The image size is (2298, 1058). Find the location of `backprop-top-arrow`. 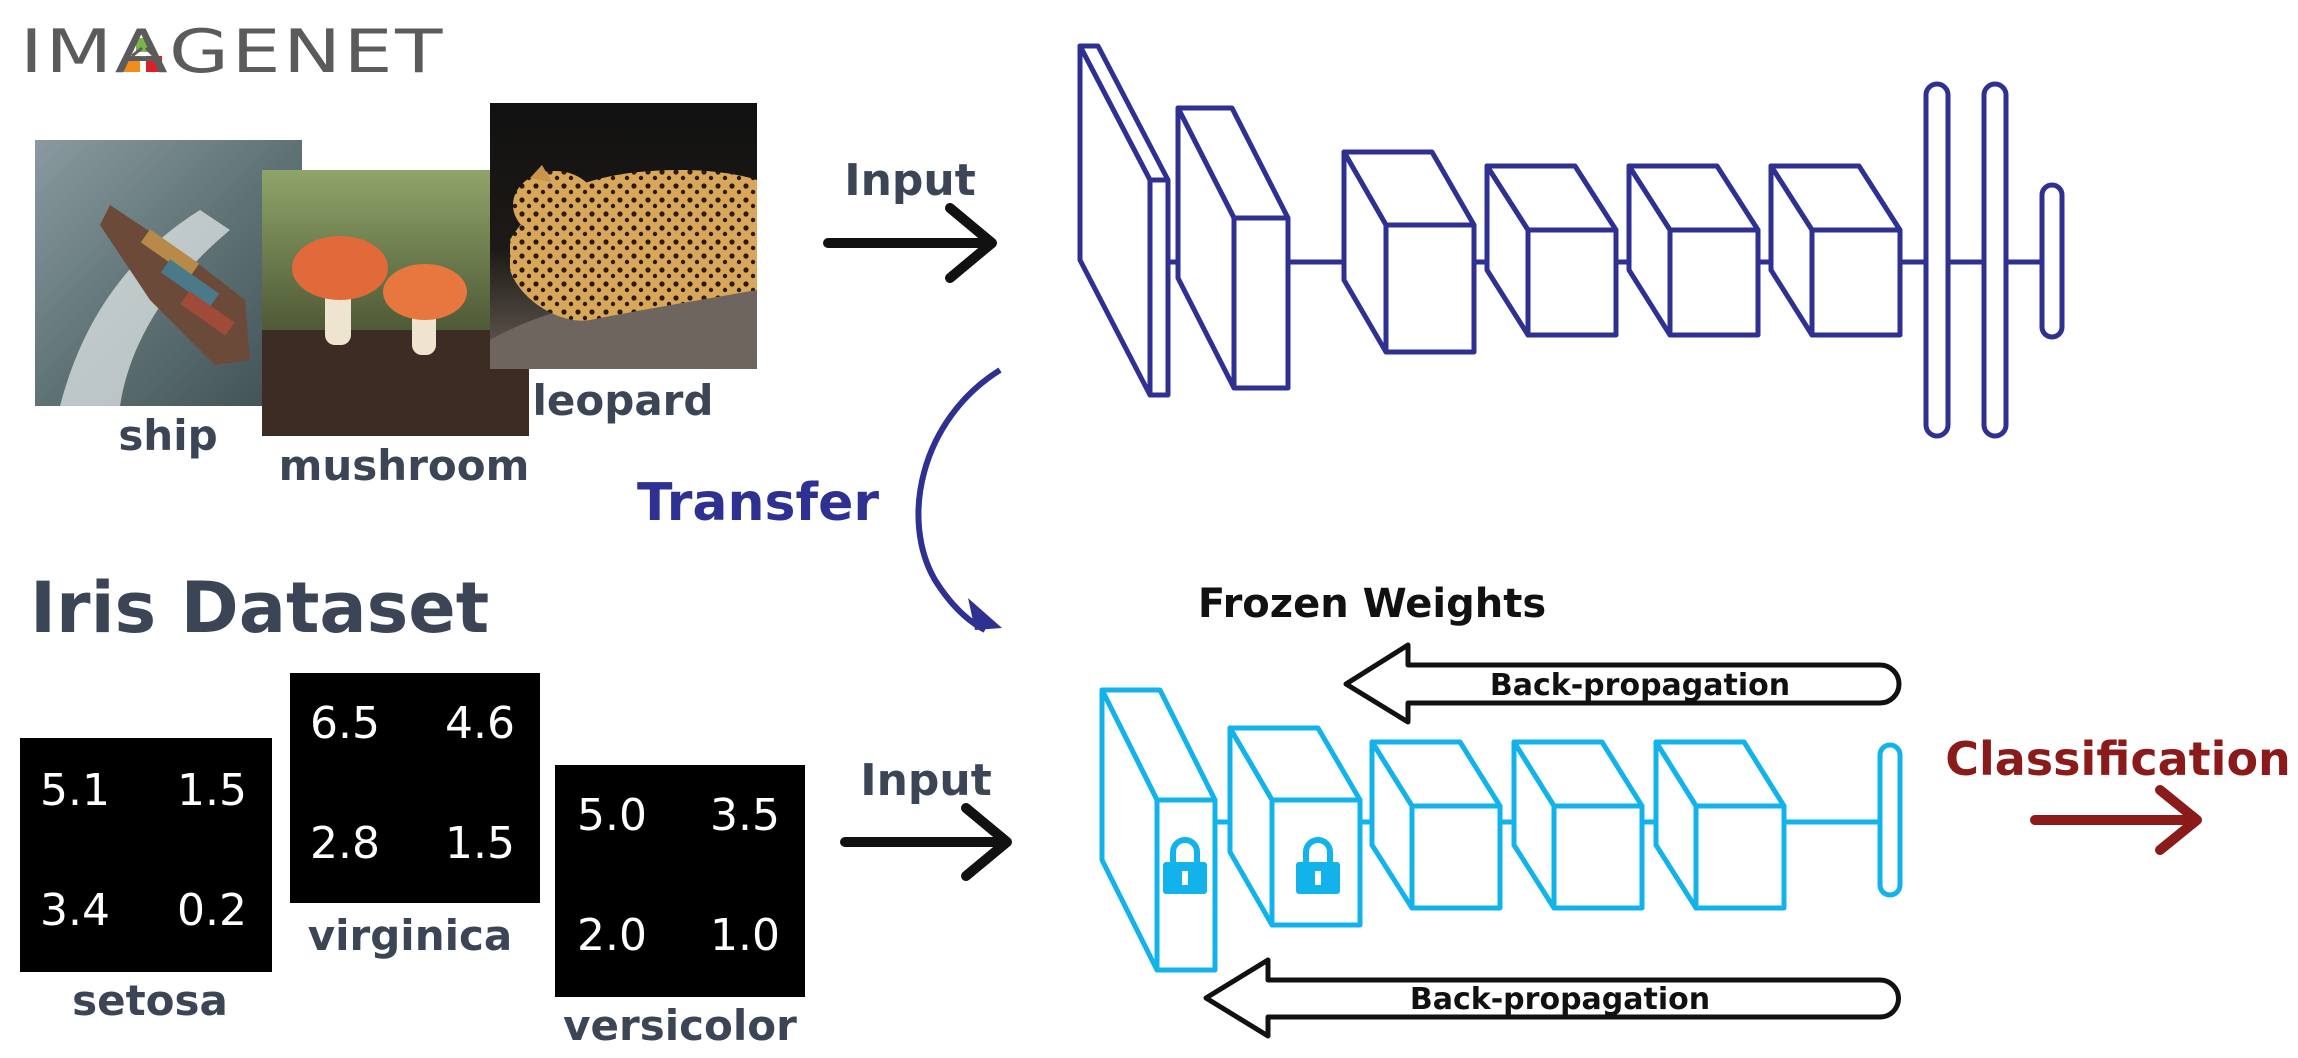

backprop-top-arrow is located at coordinates (1622, 683).